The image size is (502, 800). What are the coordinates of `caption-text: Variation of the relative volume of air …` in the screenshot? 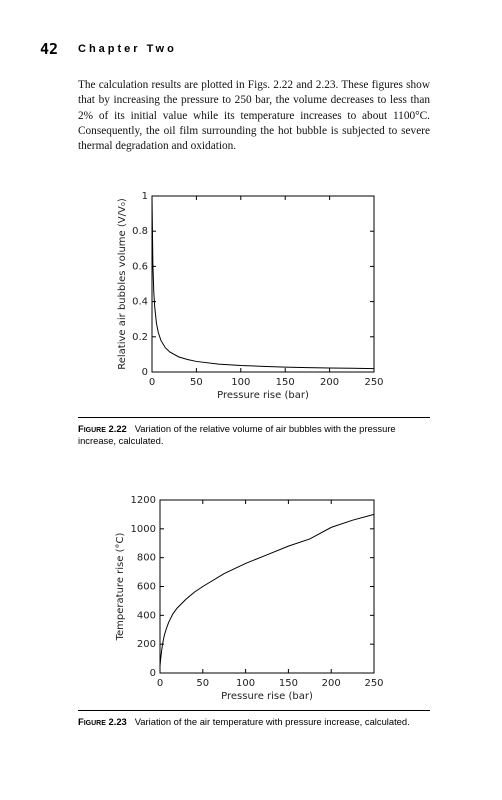 It's located at (237, 434).